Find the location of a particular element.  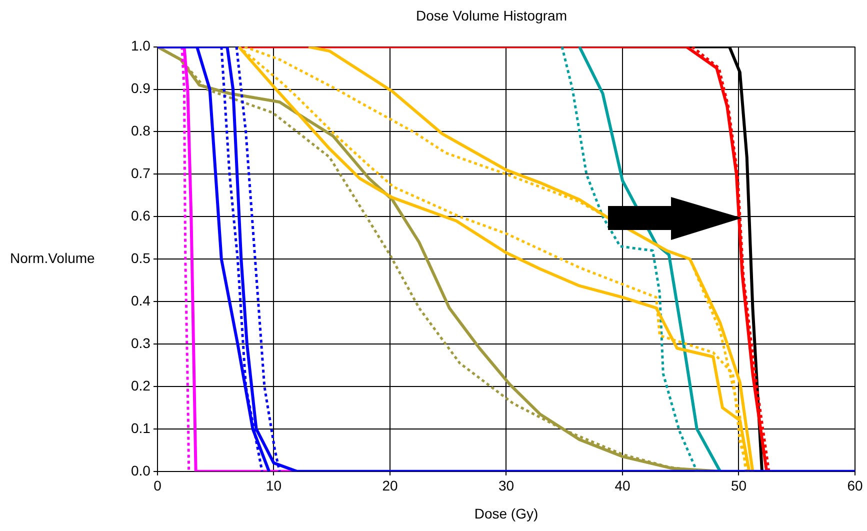

x-tick-label: 10 is located at coordinates (274, 486).